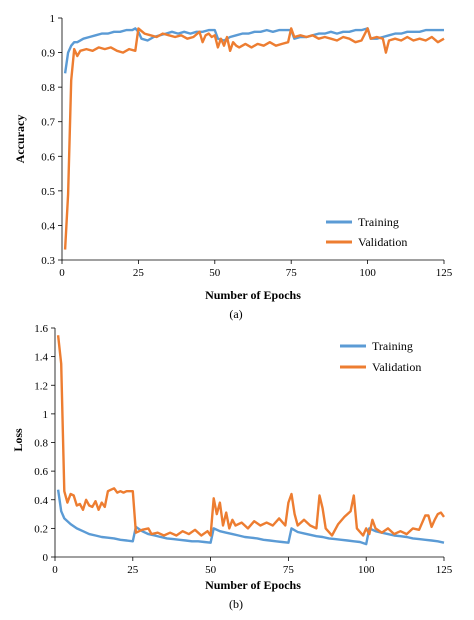 This screenshot has height=620, width=474. Describe the element at coordinates (366, 570) in the screenshot. I see `loss-x-tick-label: 100` at that location.